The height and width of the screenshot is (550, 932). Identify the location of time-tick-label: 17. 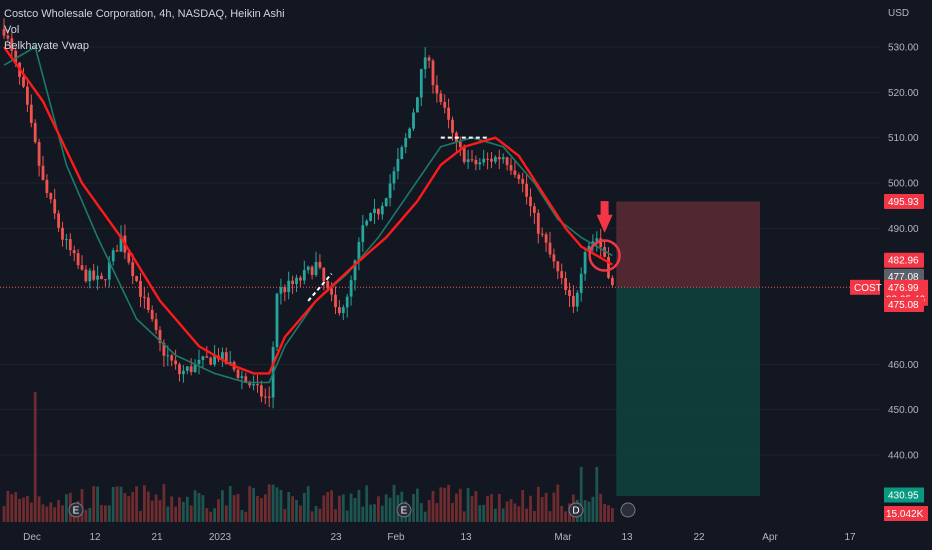
(850, 537).